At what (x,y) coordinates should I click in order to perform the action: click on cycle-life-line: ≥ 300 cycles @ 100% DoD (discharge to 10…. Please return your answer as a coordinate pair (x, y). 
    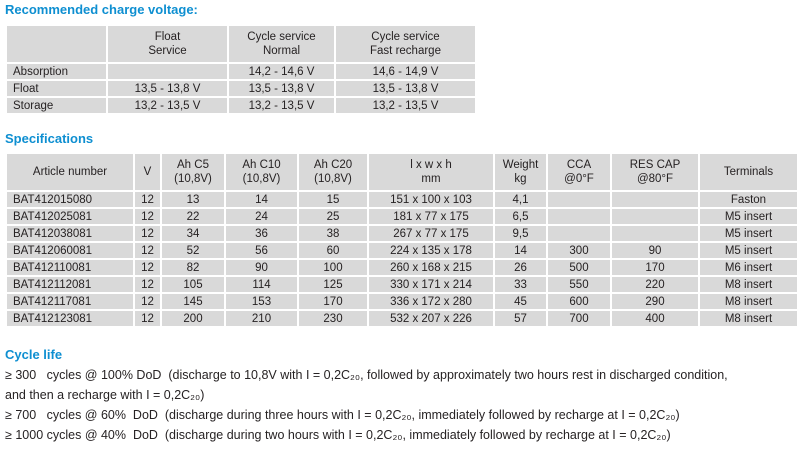
    Looking at the image, I should click on (366, 375).